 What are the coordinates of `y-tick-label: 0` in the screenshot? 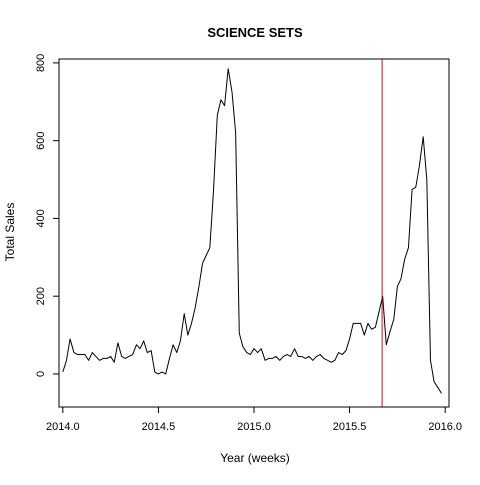 It's located at (41, 374).